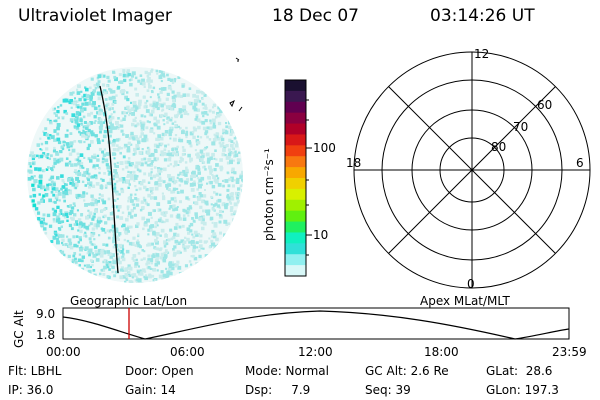  Describe the element at coordinates (159, 371) in the screenshot. I see `status-door: Door: Open` at that location.